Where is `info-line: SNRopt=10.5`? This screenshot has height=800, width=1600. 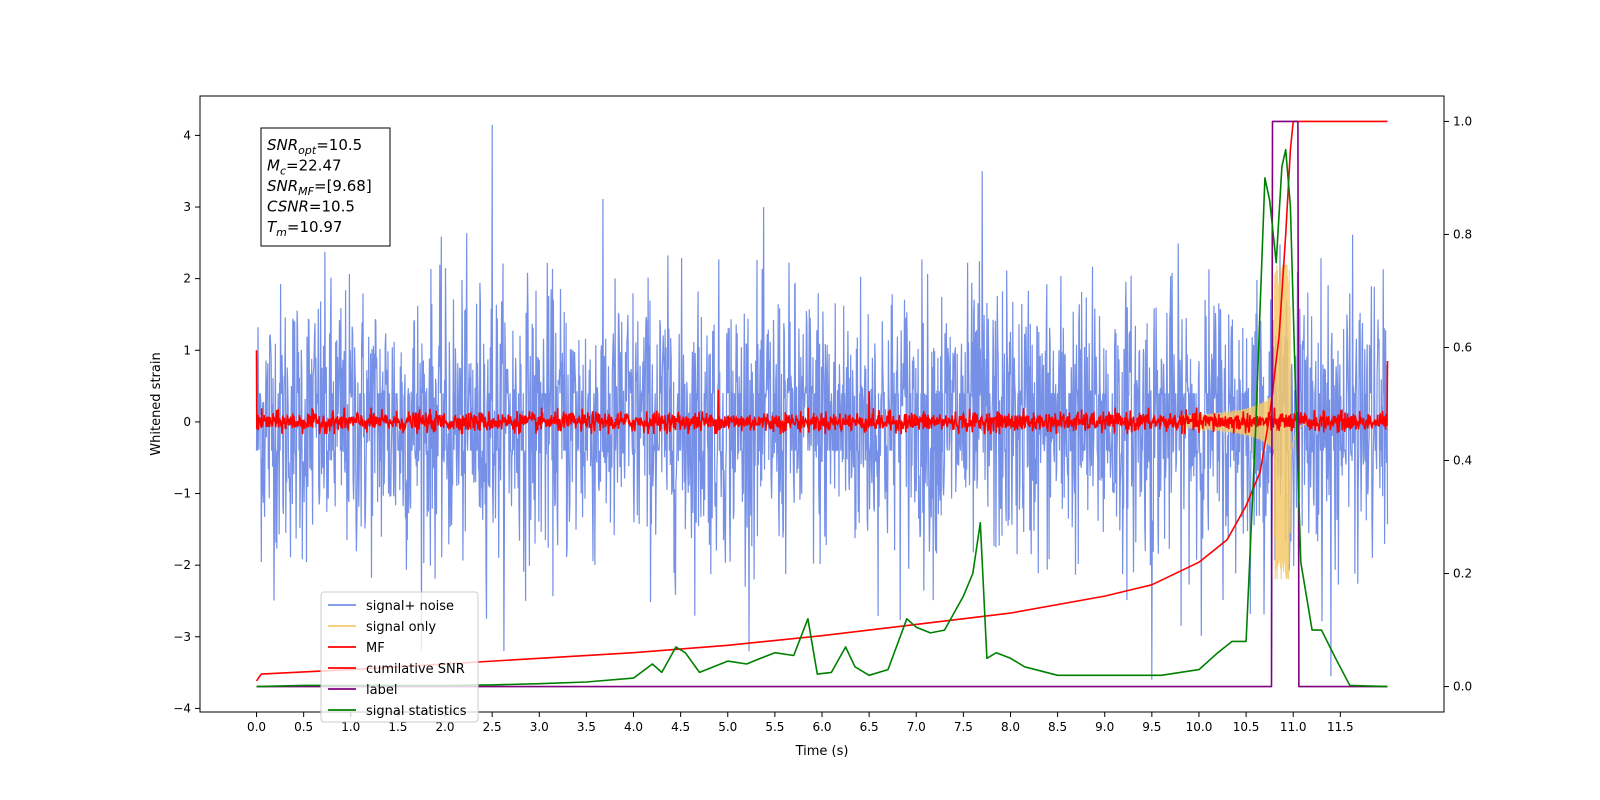
info-line: SNRopt=10.5 is located at coordinates (314, 146).